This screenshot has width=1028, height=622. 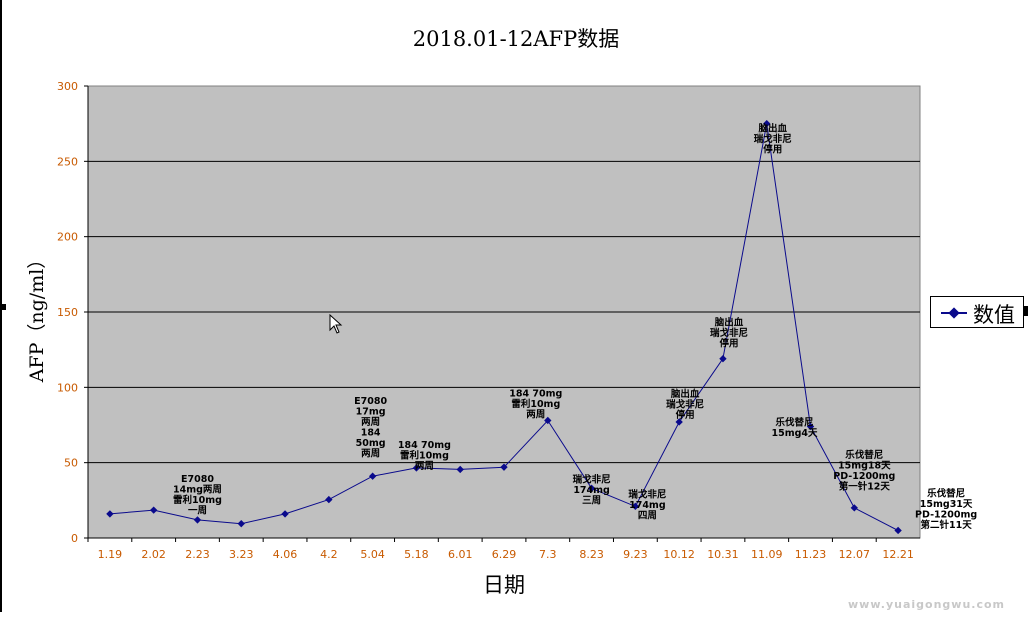 I want to click on annotation-line: 第一针12天, so click(x=865, y=486).